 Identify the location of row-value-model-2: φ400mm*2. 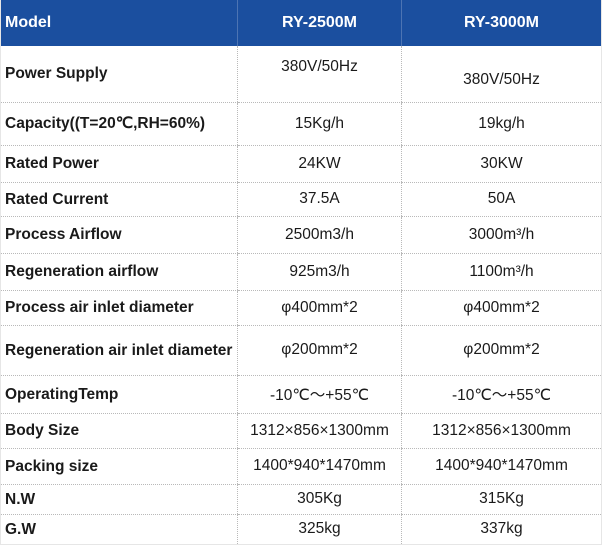
(501, 308).